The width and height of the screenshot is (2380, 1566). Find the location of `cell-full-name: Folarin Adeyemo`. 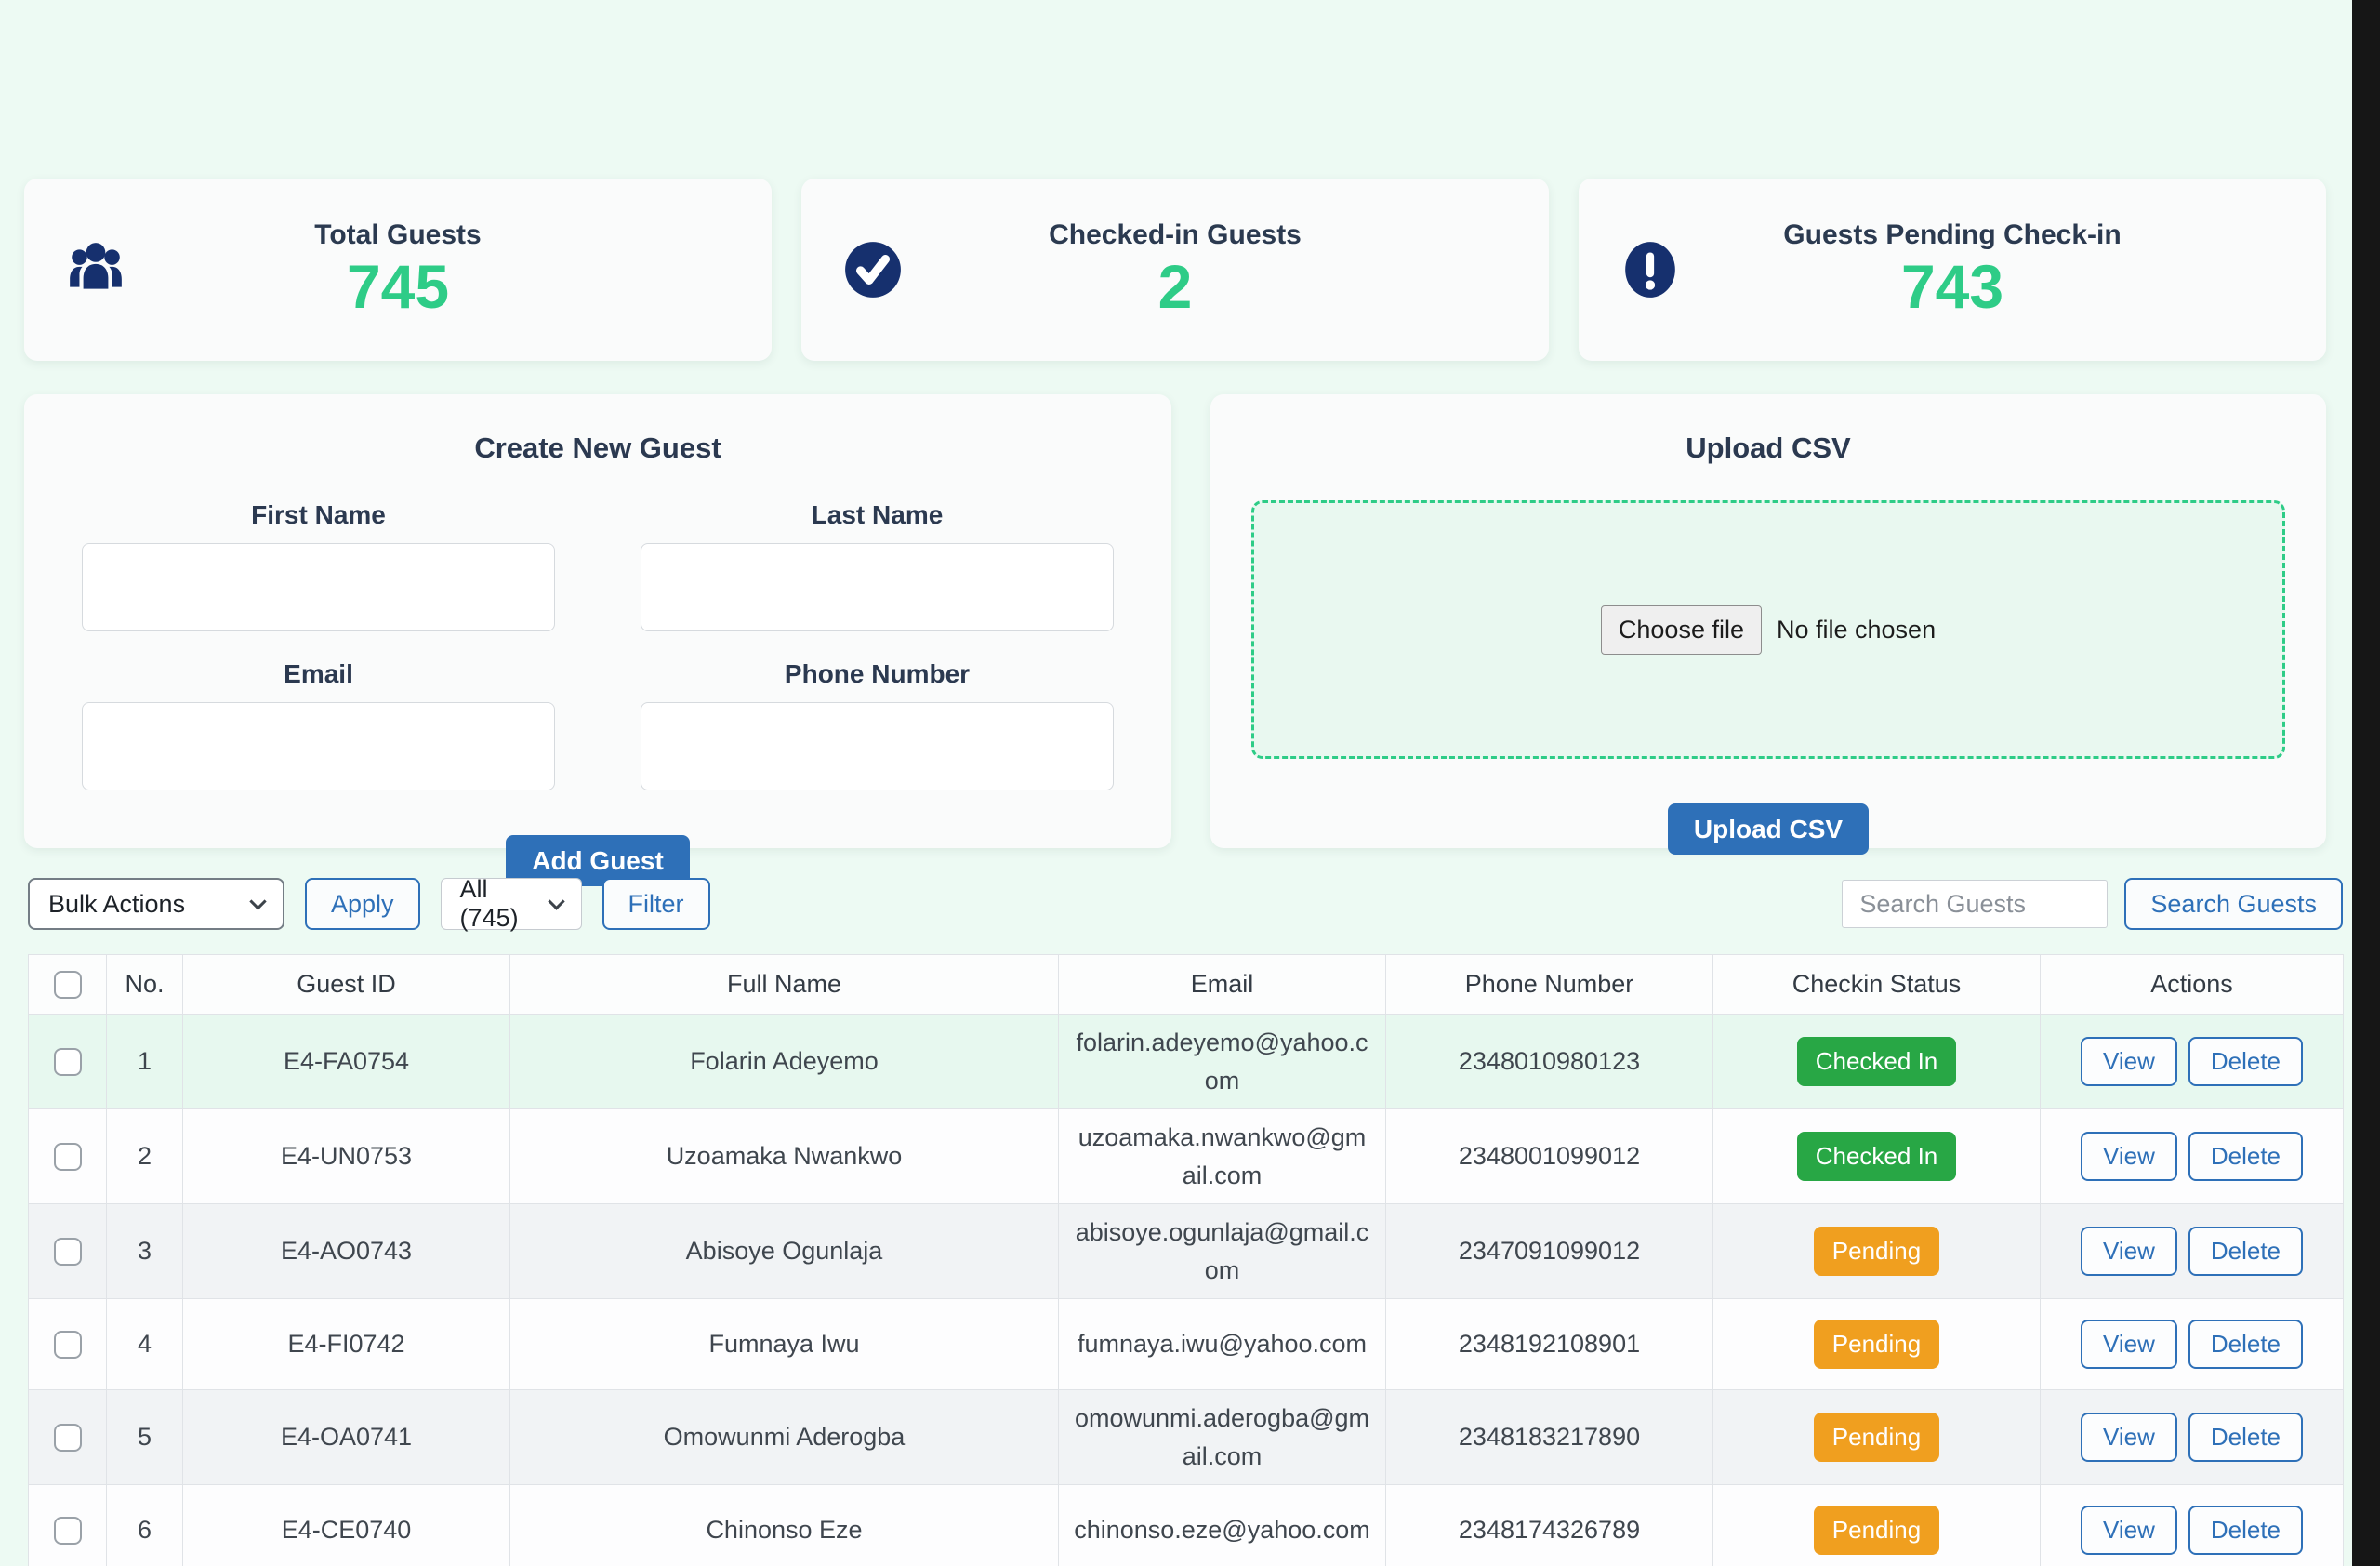

cell-full-name: Folarin Adeyemo is located at coordinates (784, 1061).